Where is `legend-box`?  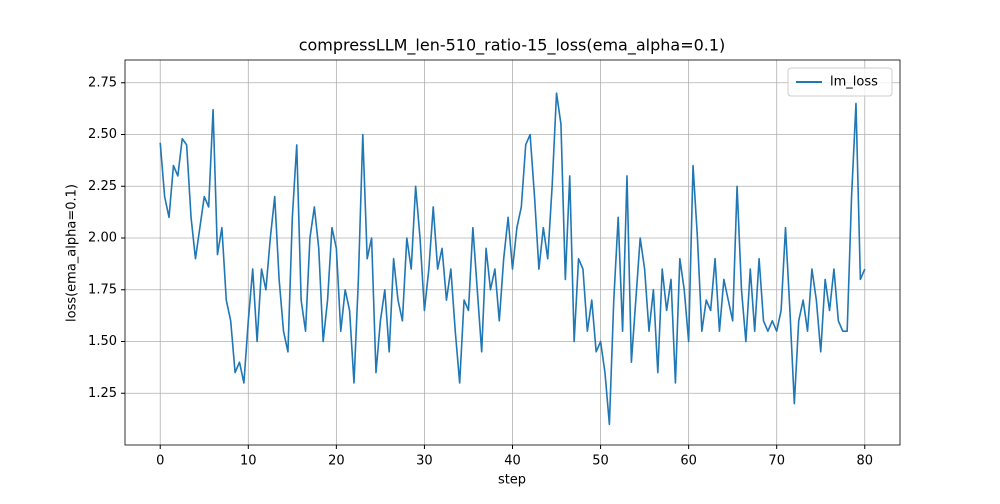 legend-box is located at coordinates (840, 82).